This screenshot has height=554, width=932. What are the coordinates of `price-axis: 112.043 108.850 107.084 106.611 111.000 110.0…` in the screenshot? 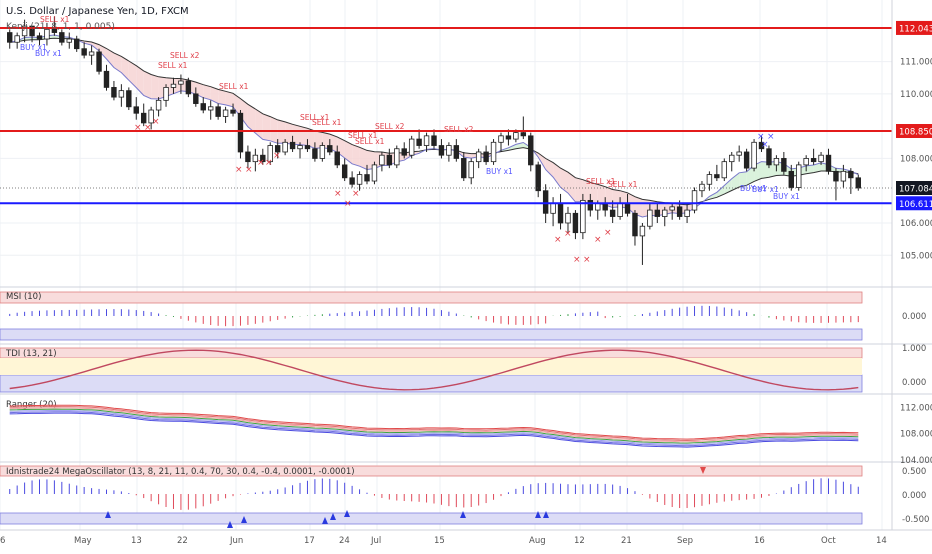 It's located at (911, 265).